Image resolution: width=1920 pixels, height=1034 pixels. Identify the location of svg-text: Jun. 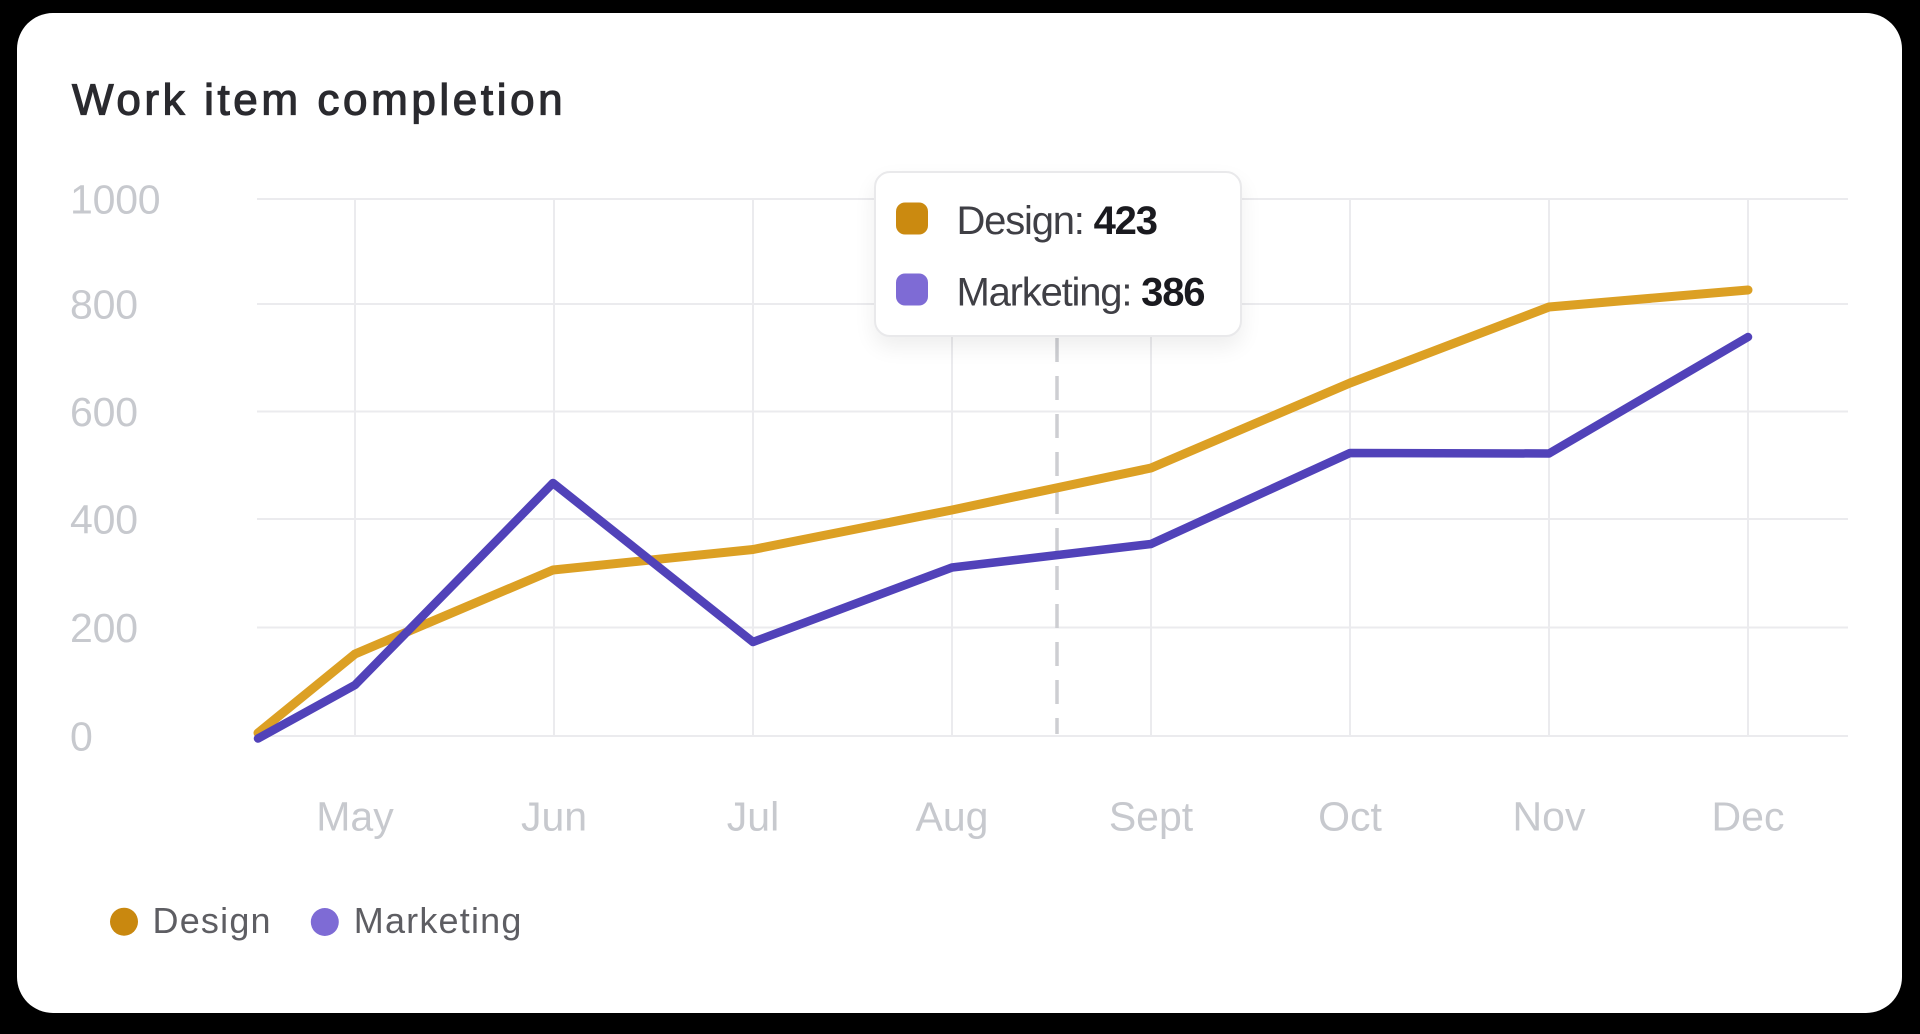
(554, 817).